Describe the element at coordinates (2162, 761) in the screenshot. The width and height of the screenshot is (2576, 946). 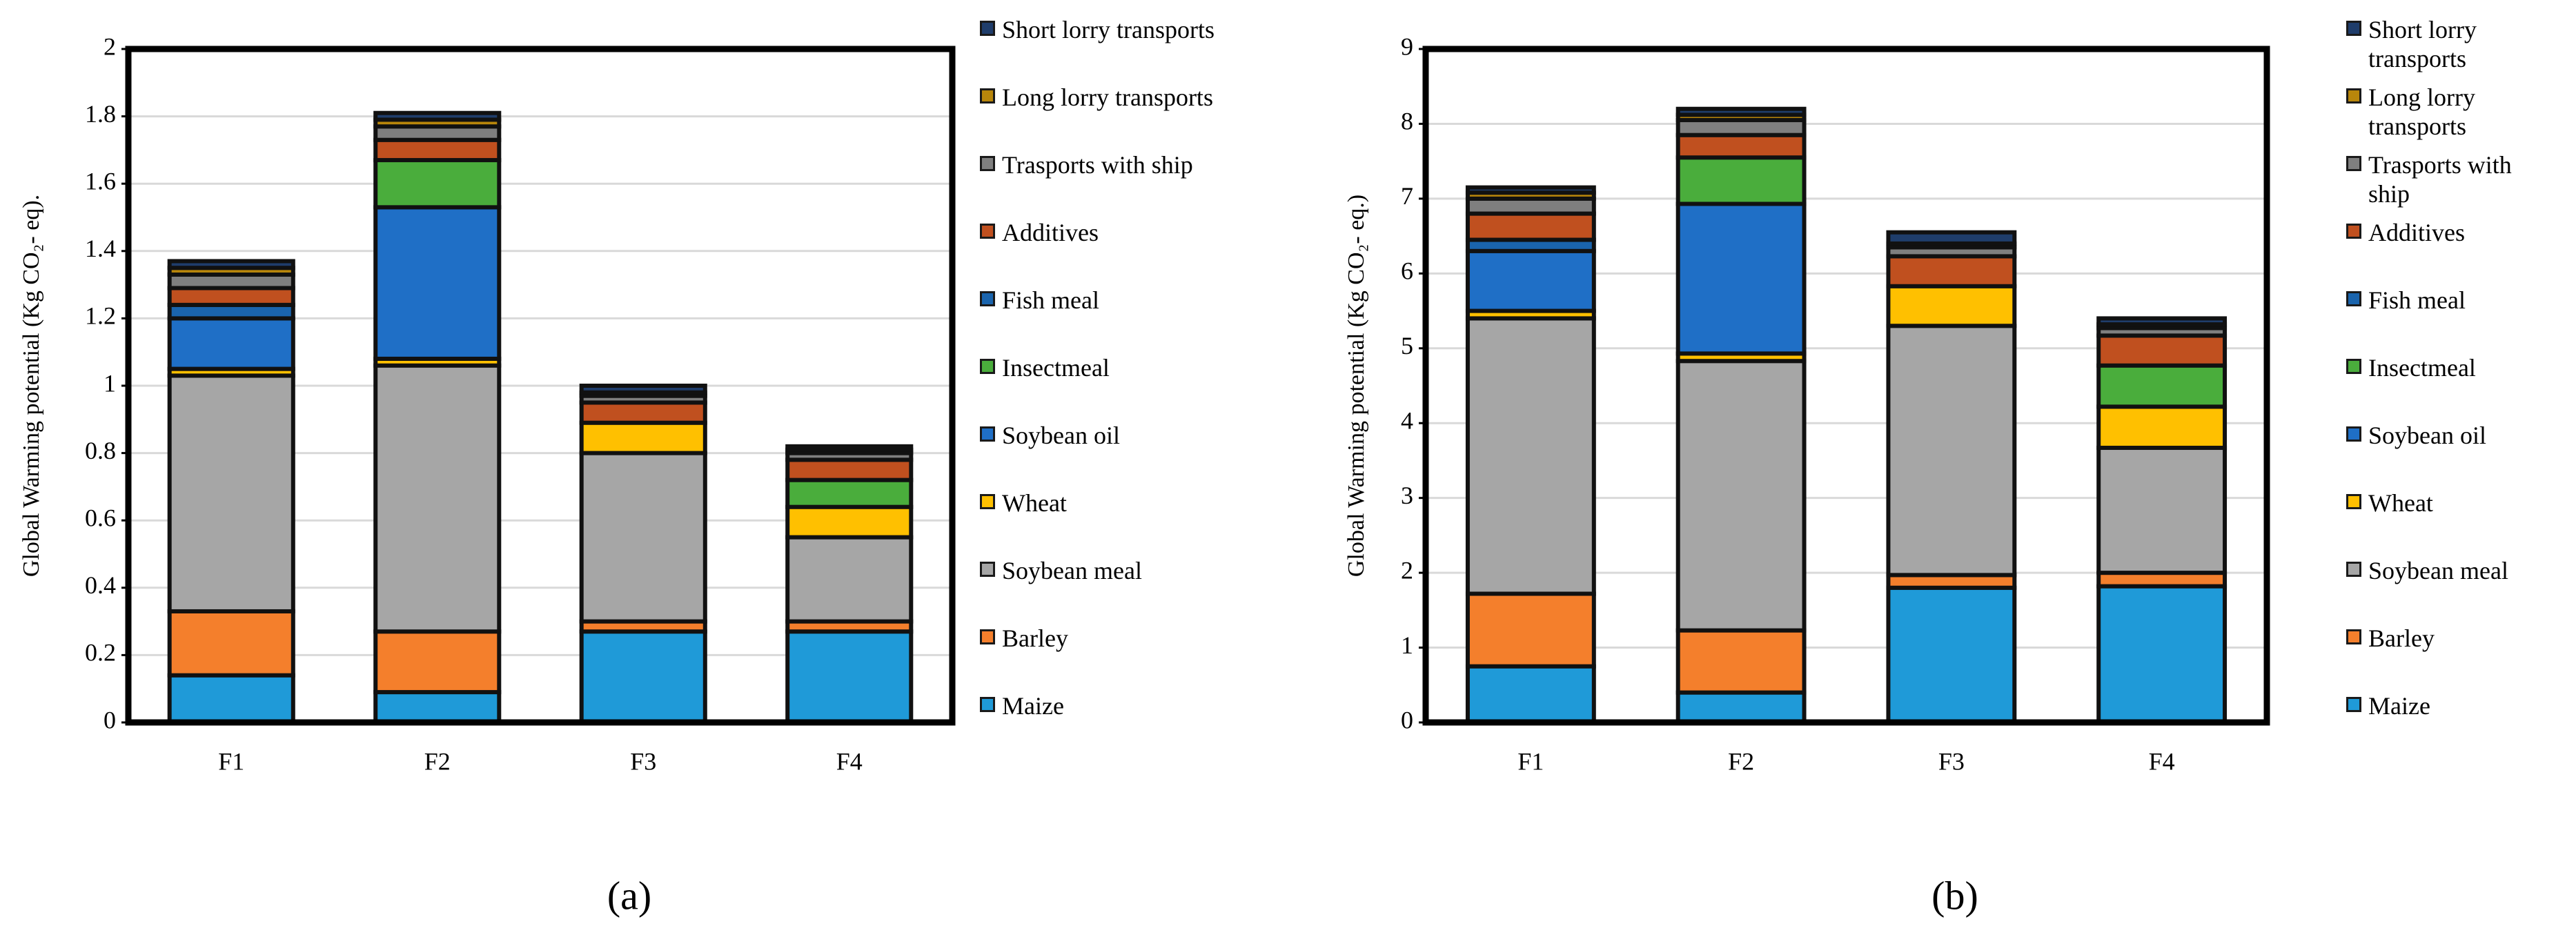
I see `x-tick-label: F4` at that location.